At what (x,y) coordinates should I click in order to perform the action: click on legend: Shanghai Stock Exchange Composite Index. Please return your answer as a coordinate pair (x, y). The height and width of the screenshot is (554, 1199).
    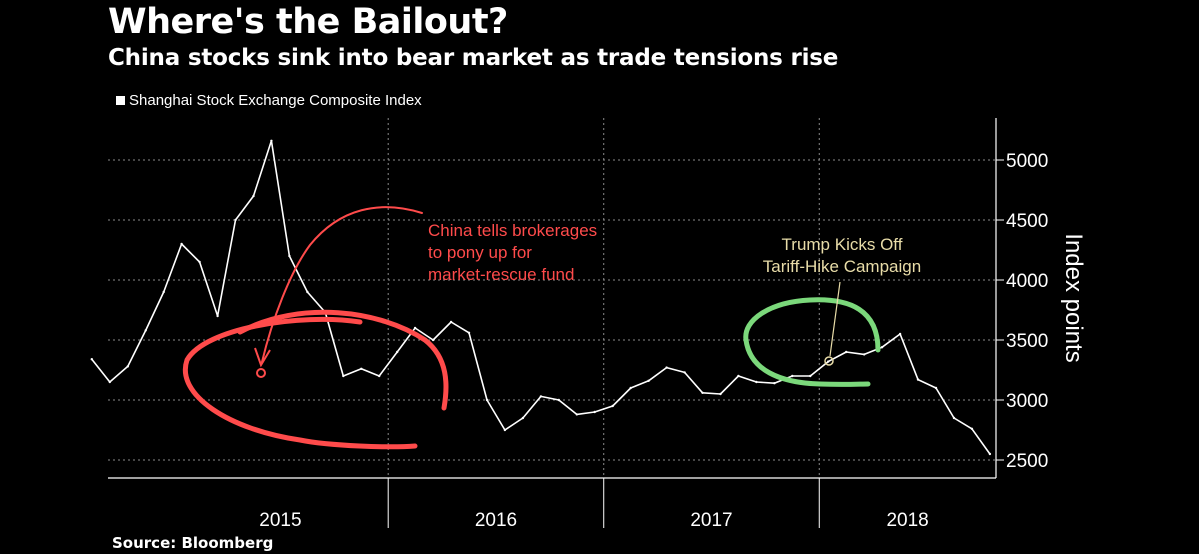
    Looking at the image, I should click on (269, 100).